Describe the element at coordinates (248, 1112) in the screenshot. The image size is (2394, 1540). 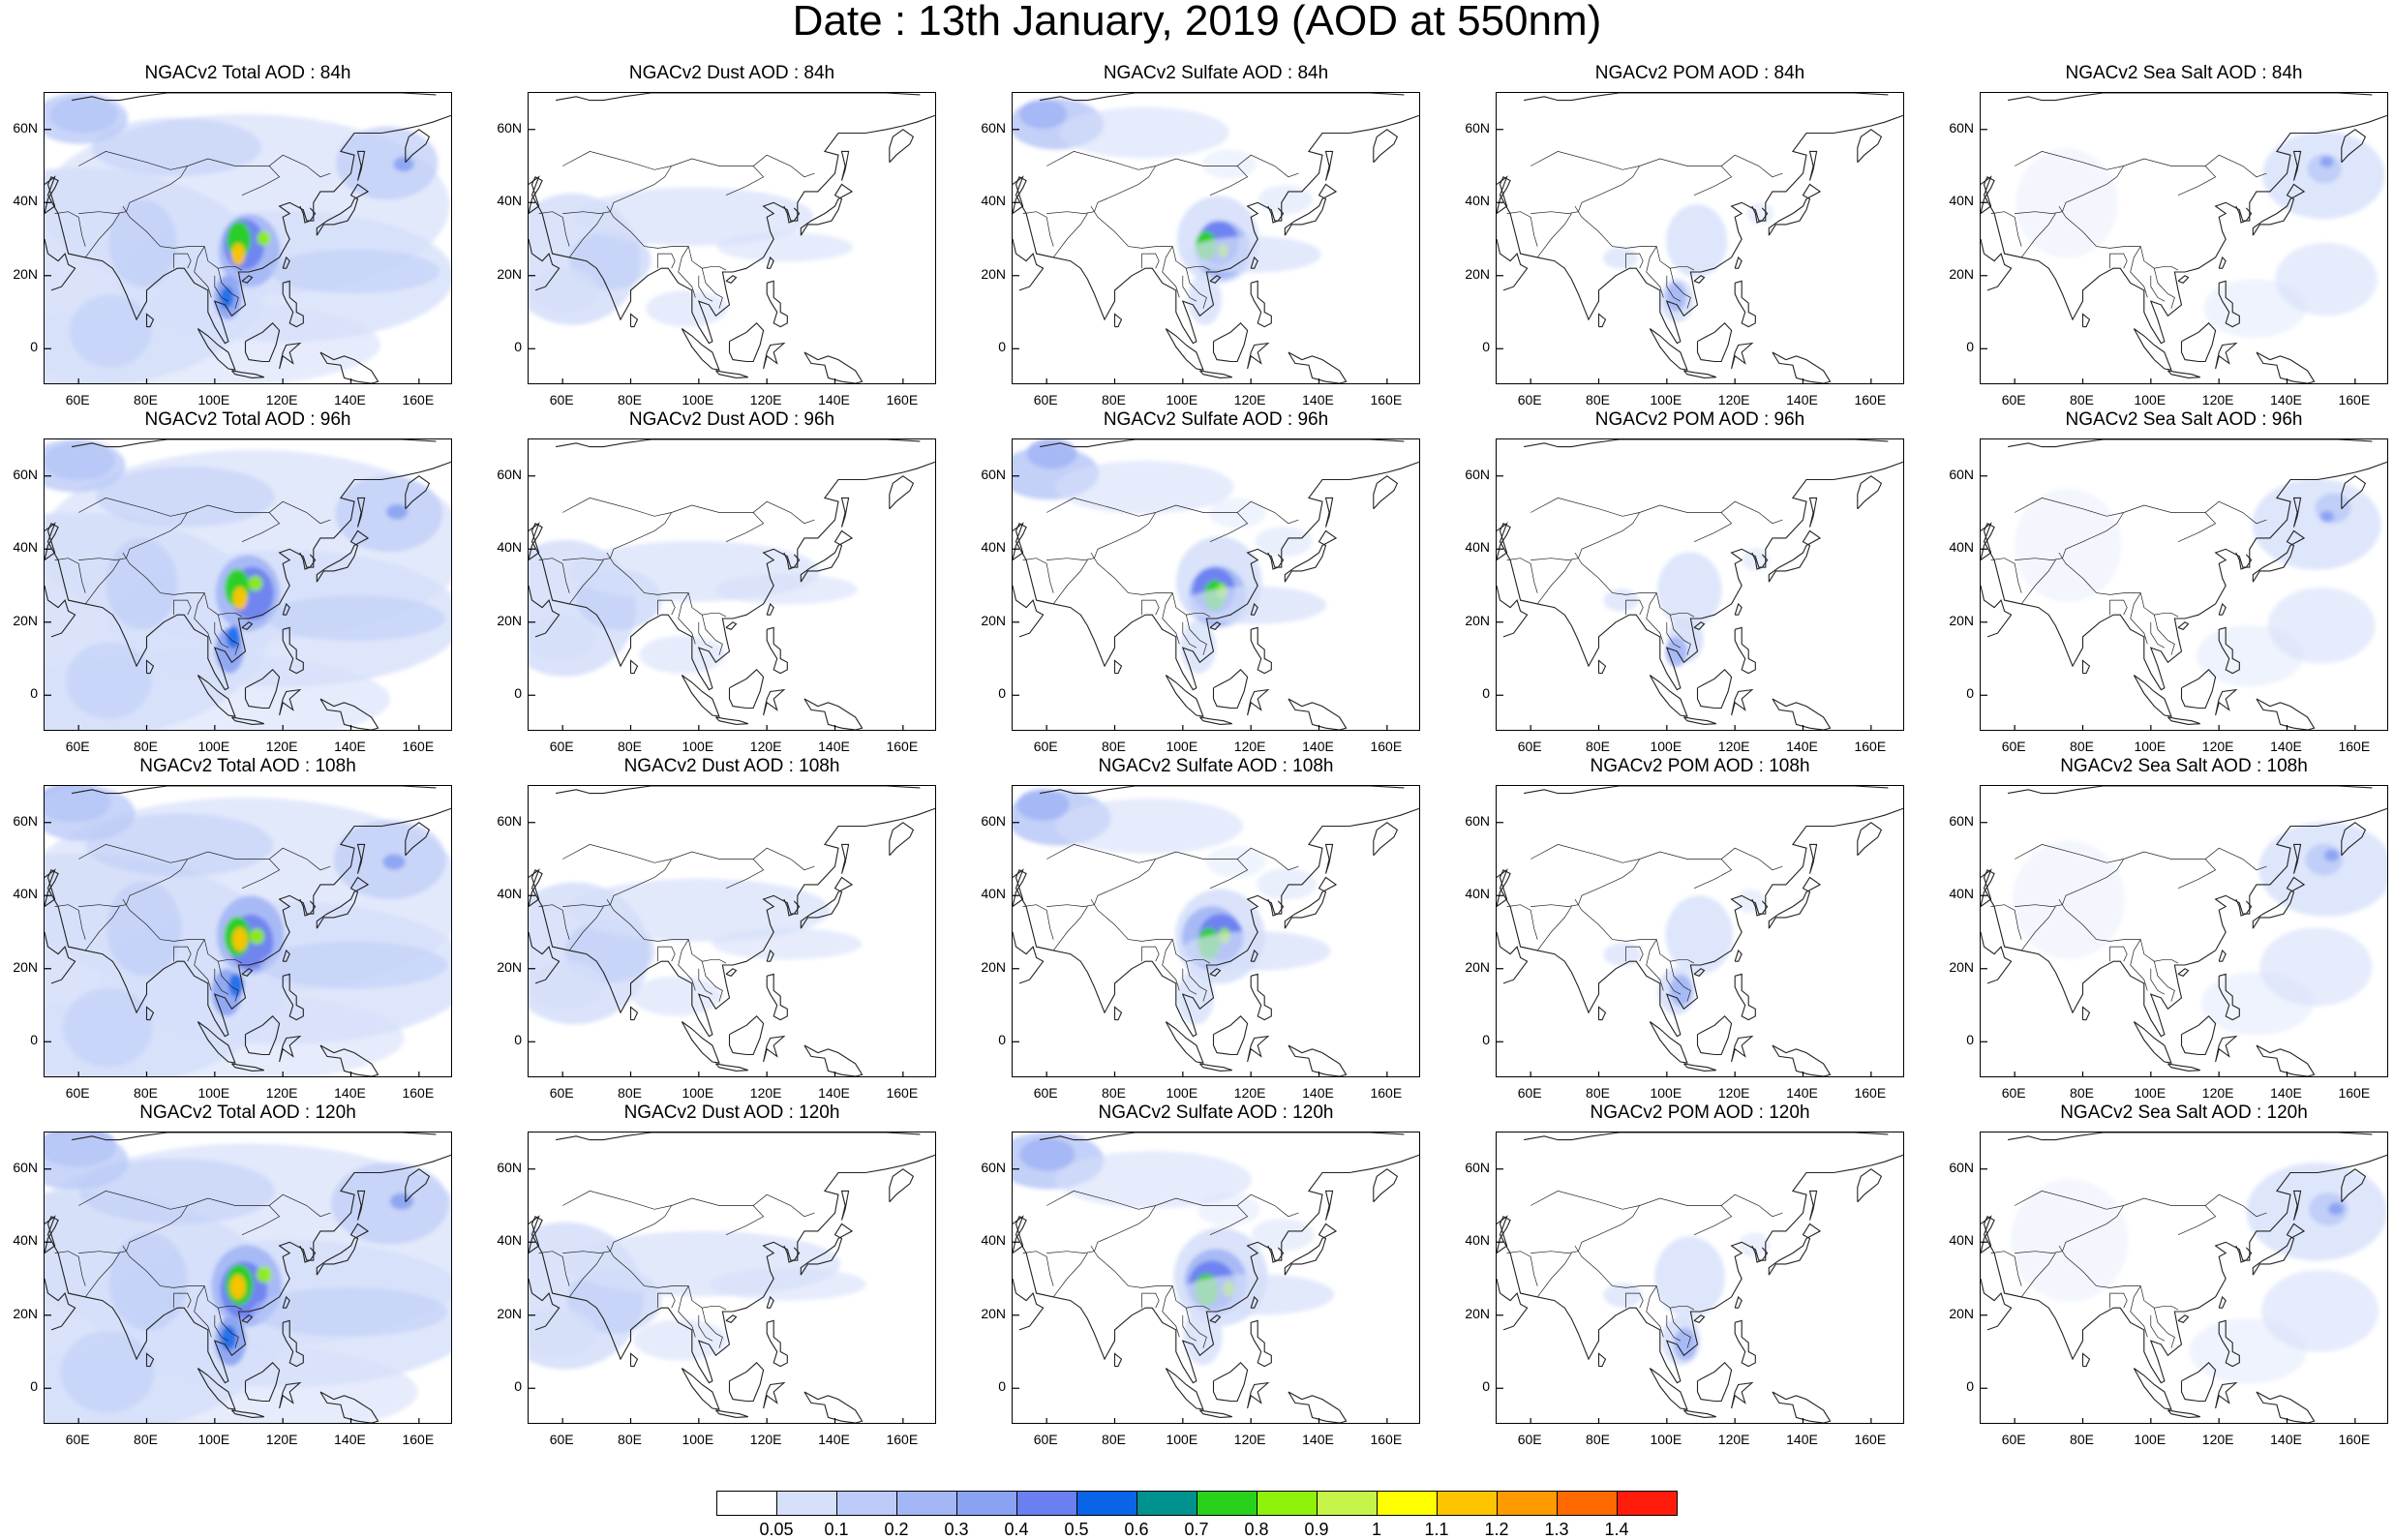
I see `panel-title: NGACv2 Total AOD : 120h` at that location.